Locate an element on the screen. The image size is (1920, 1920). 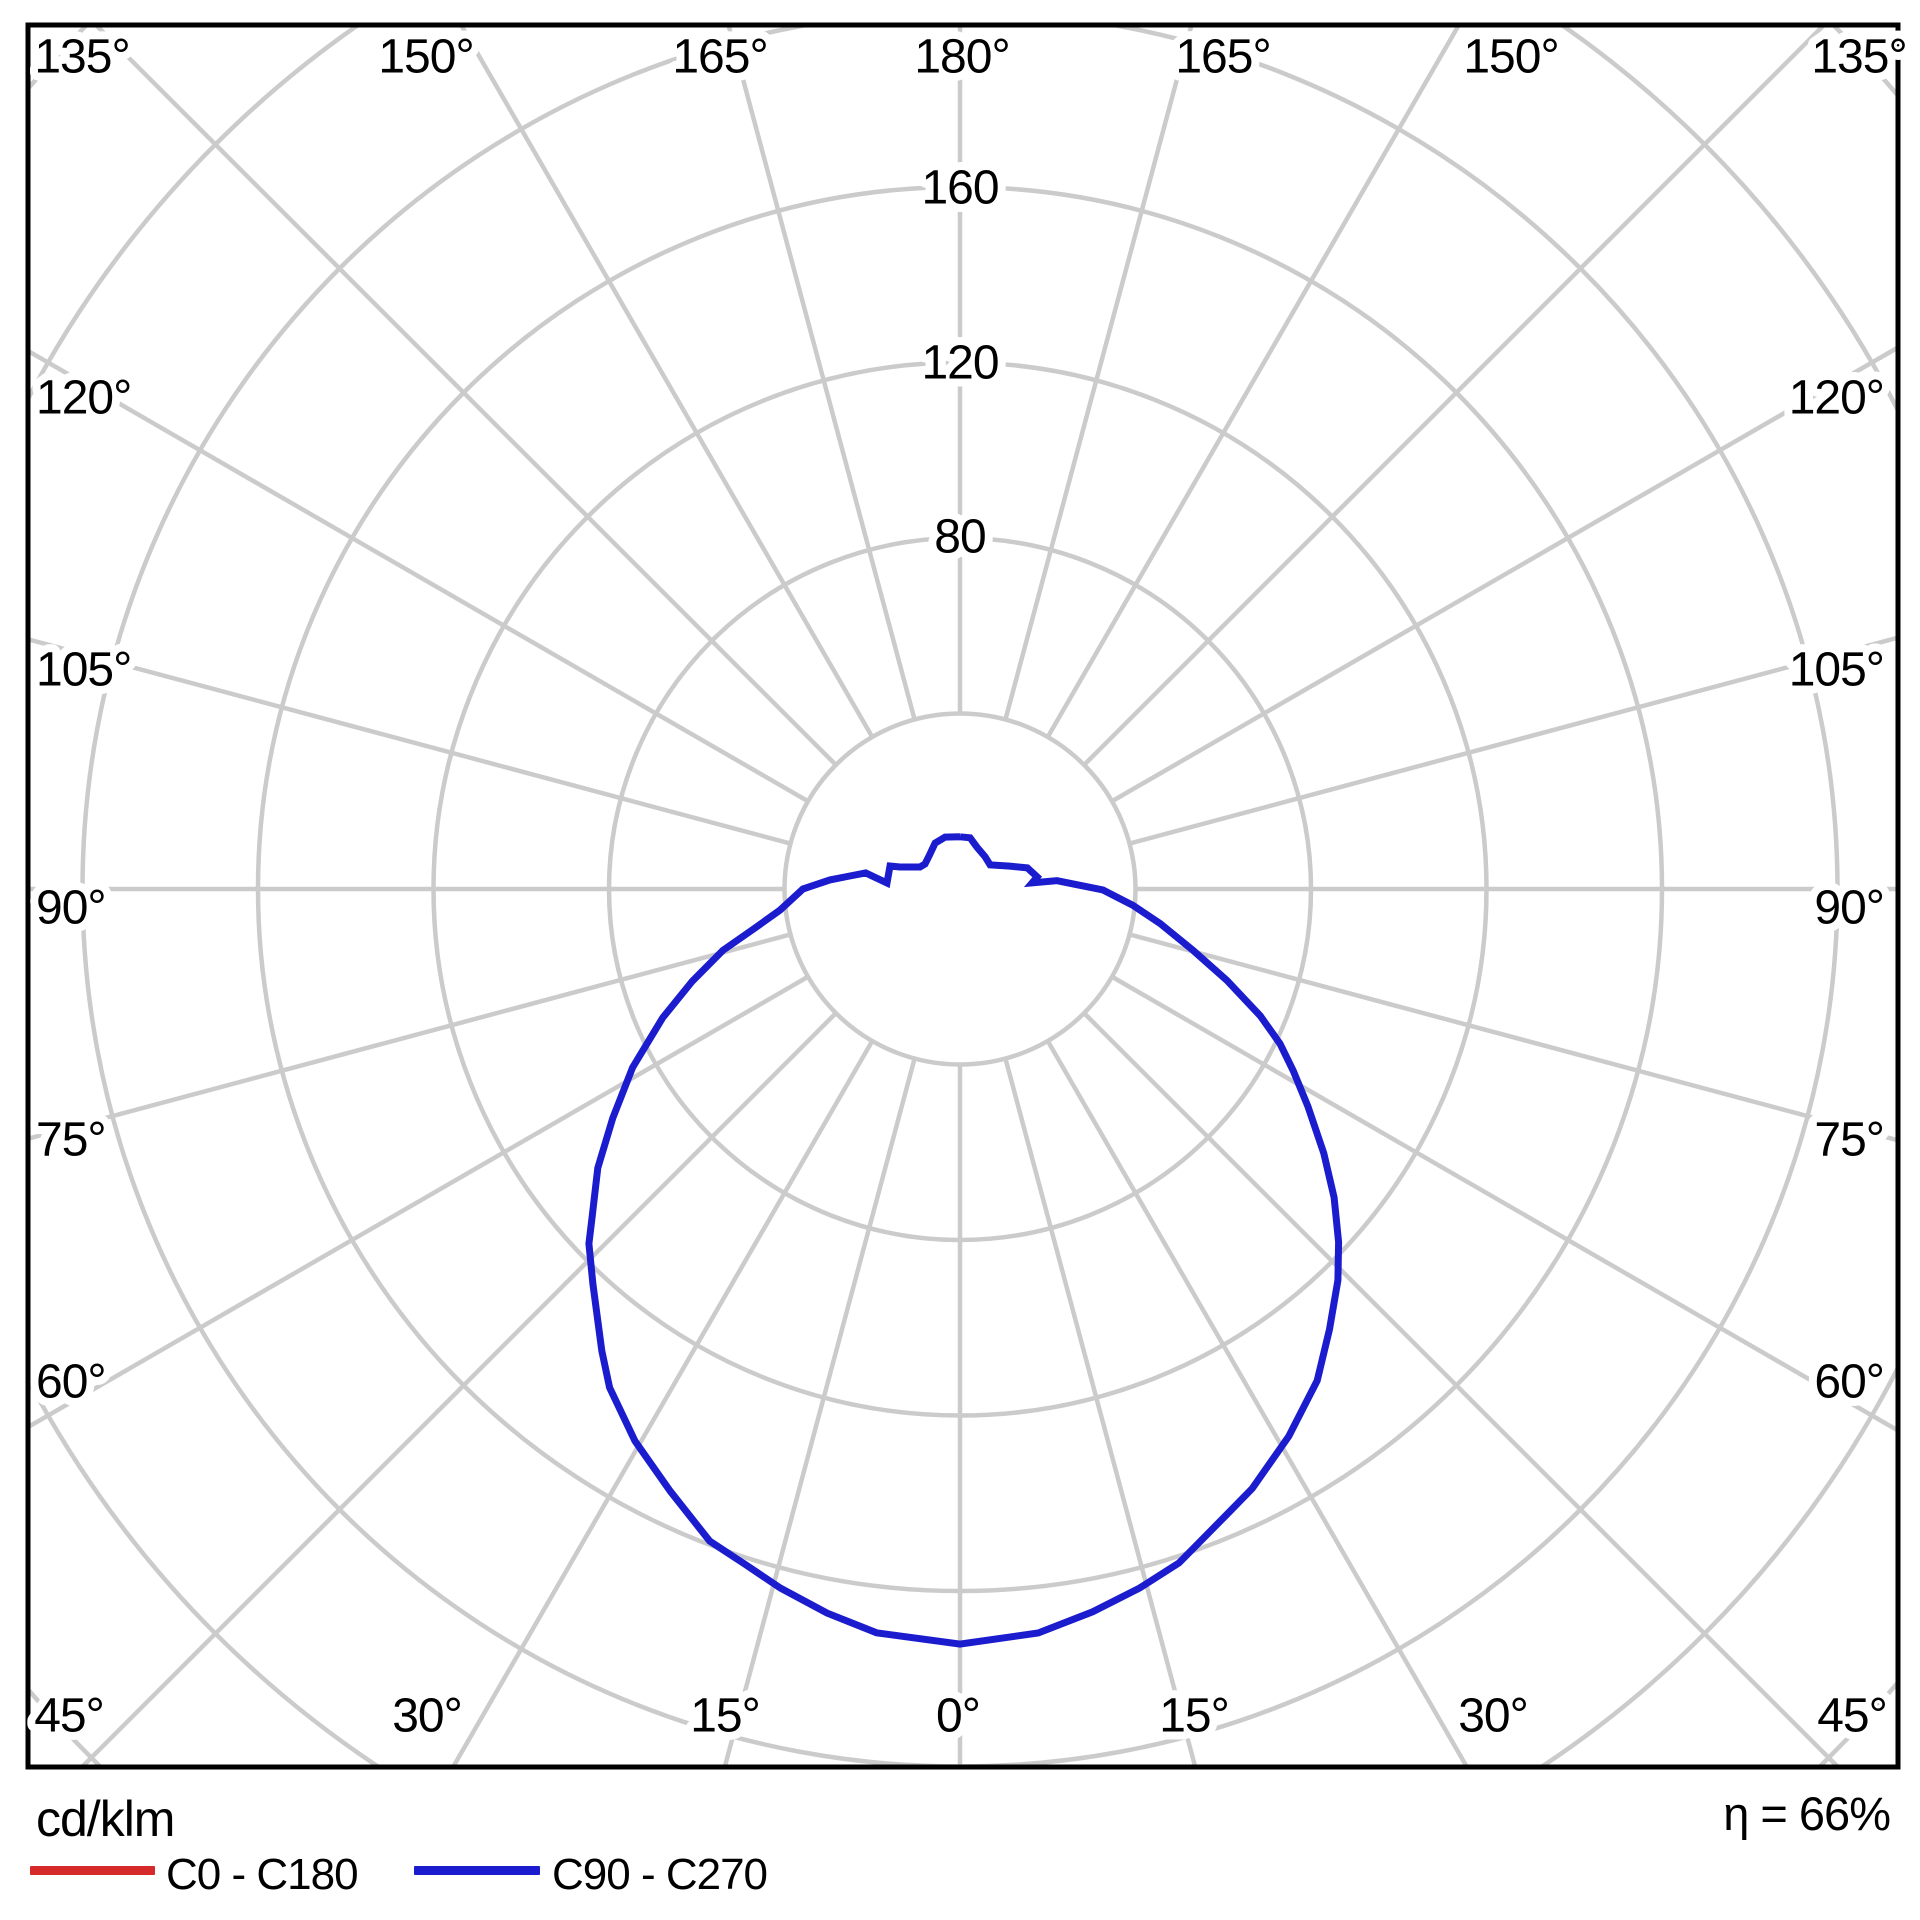
angle-label-left: 120° is located at coordinates (83, 398).